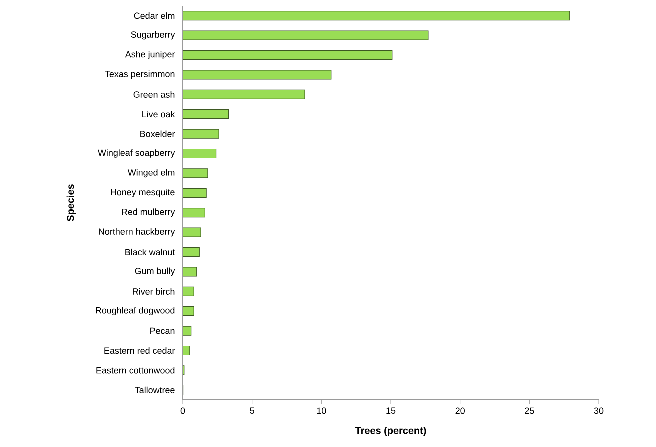 The width and height of the screenshot is (656, 447). Describe the element at coordinates (252, 411) in the screenshot. I see `x-tick-label: 5` at that location.